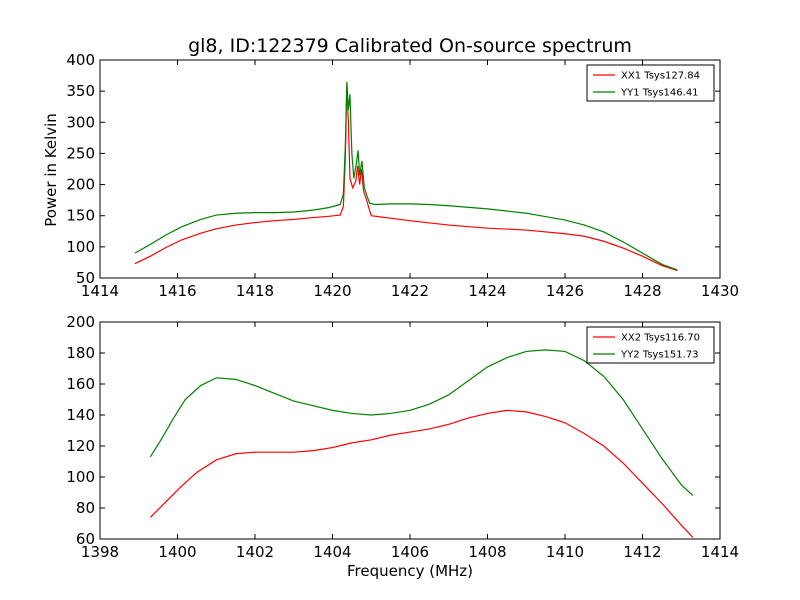 This screenshot has width=800, height=600. I want to click on x-tick-label: 1408, so click(487, 552).